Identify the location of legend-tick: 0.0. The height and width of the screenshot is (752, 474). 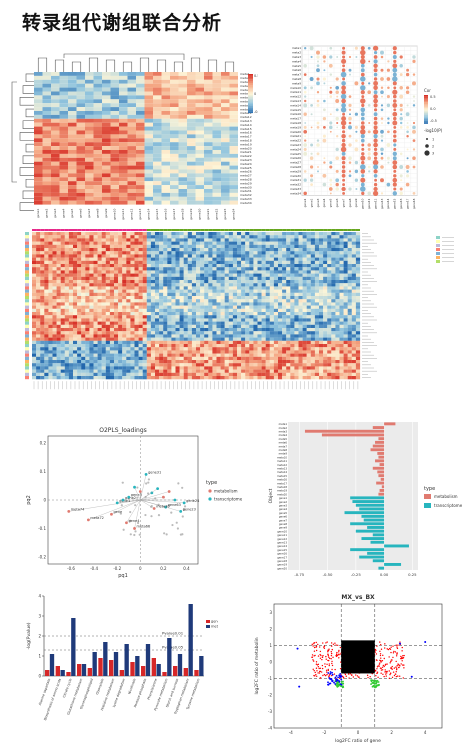
(433, 109).